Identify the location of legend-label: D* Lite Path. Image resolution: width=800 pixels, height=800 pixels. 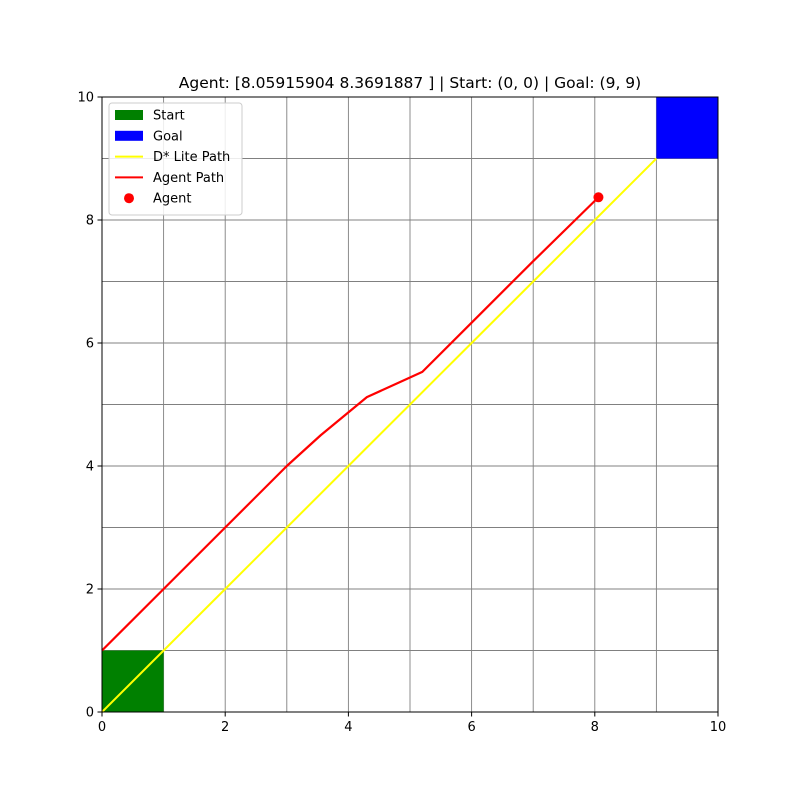
(191, 157).